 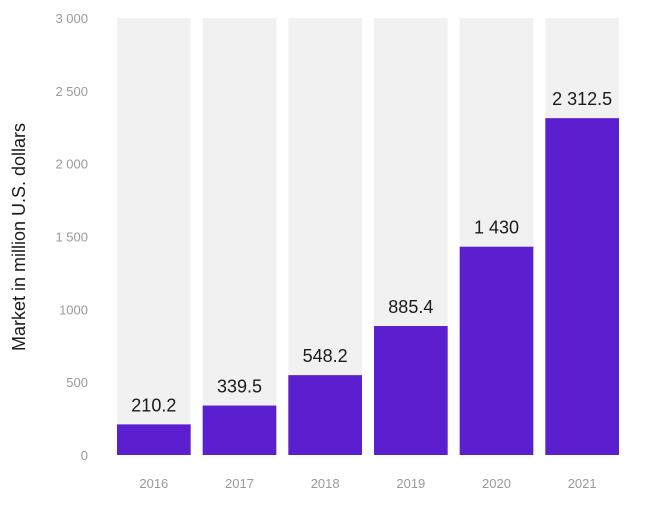 What do you see at coordinates (411, 390) in the screenshot?
I see `bar-2019` at bounding box center [411, 390].